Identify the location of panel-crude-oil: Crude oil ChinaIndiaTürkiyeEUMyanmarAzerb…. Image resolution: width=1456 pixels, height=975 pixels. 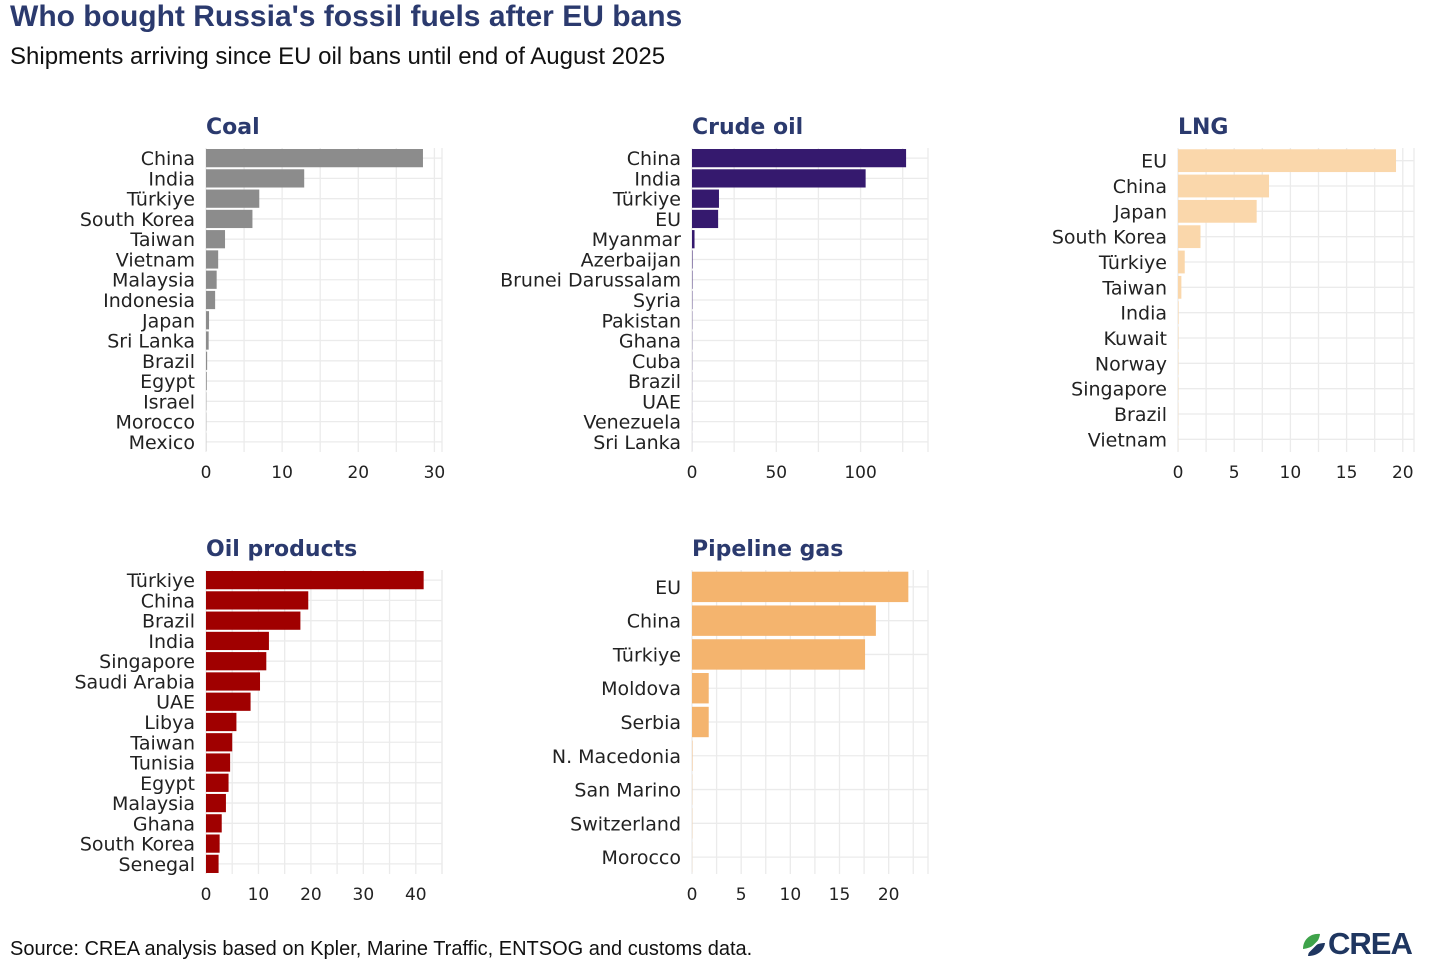
(714, 299).